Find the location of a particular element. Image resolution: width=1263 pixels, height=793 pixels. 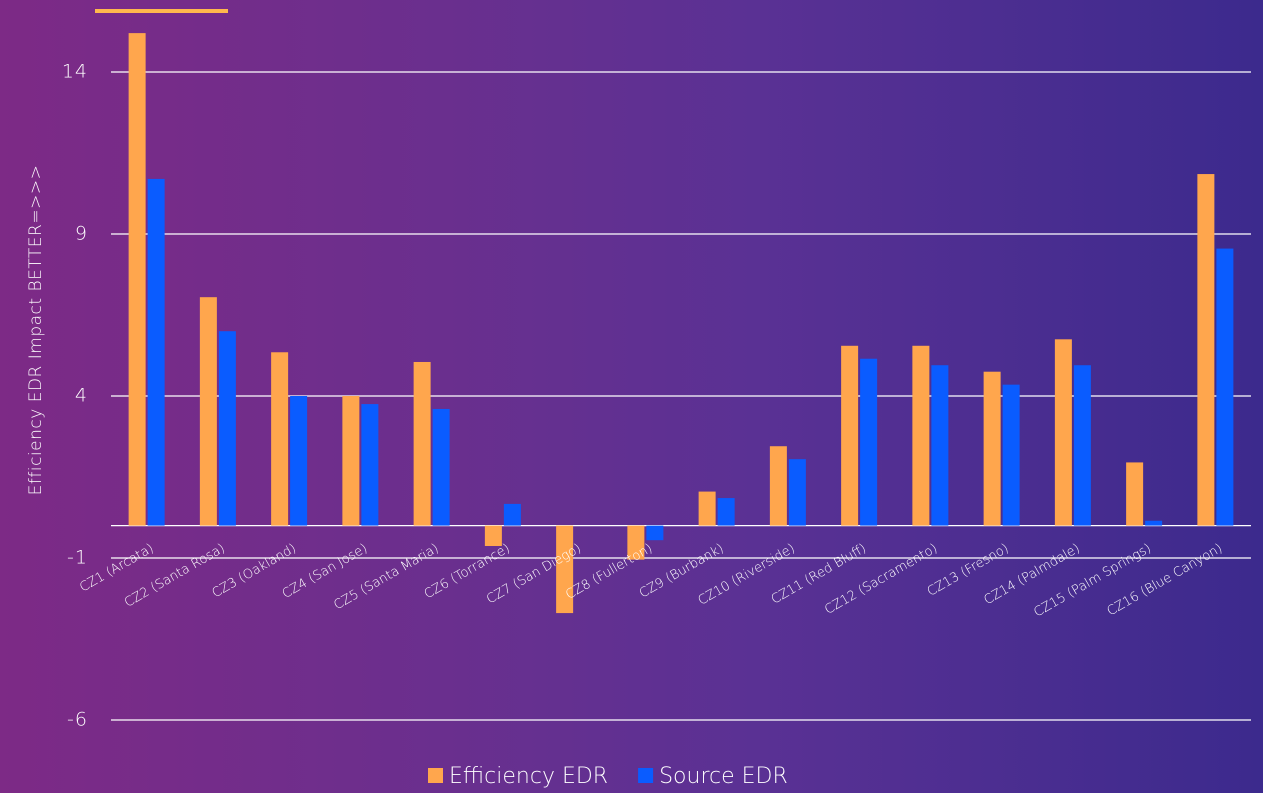

y-tick-label: -6 is located at coordinates (77, 720).